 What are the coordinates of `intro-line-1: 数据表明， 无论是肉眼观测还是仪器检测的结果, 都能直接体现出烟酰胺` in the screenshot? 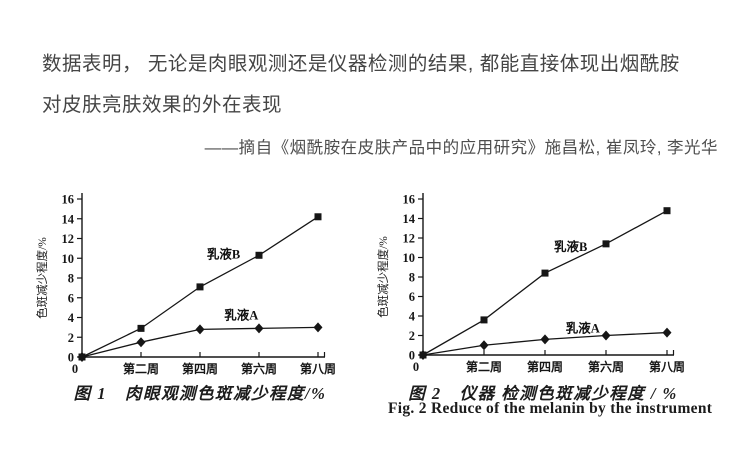 It's located at (361, 64).